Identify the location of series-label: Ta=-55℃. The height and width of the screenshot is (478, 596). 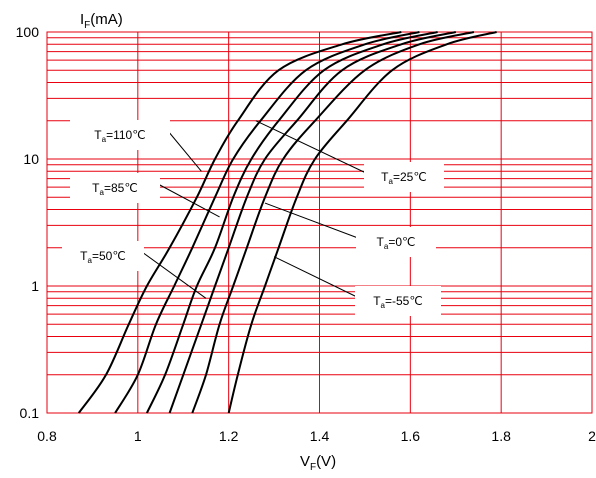
(398, 302).